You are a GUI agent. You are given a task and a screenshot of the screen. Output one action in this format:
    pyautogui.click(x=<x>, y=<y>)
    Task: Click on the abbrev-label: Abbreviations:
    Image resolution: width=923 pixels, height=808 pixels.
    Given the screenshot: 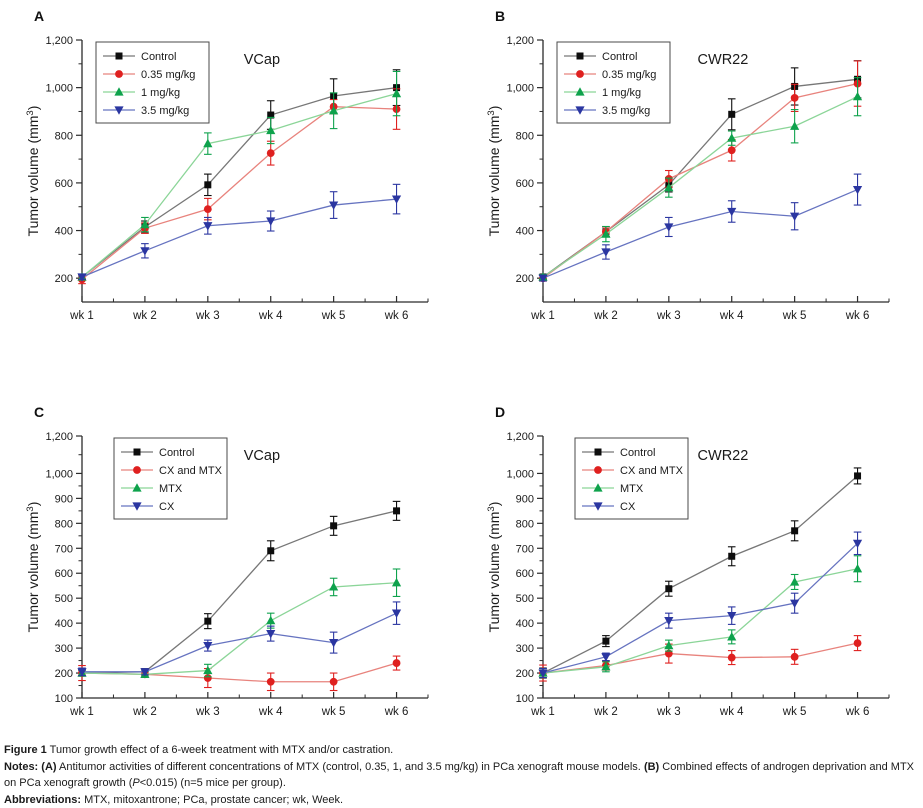 What is the action you would take?
    pyautogui.click(x=42, y=800)
    